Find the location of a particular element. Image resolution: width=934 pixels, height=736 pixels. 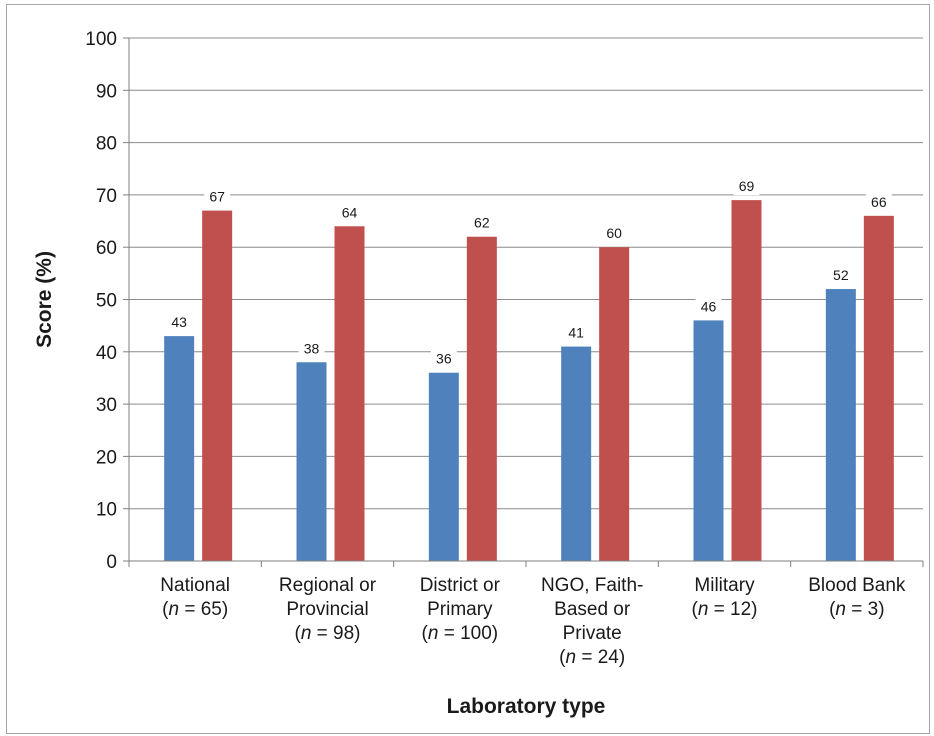

category-label: Primary is located at coordinates (460, 609).